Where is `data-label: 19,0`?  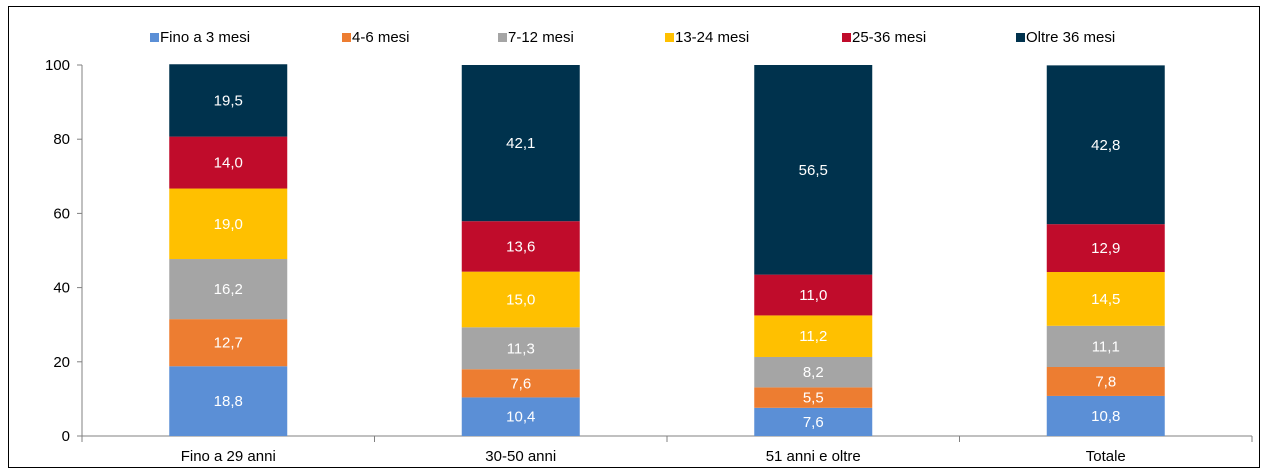
data-label: 19,0 is located at coordinates (228, 224).